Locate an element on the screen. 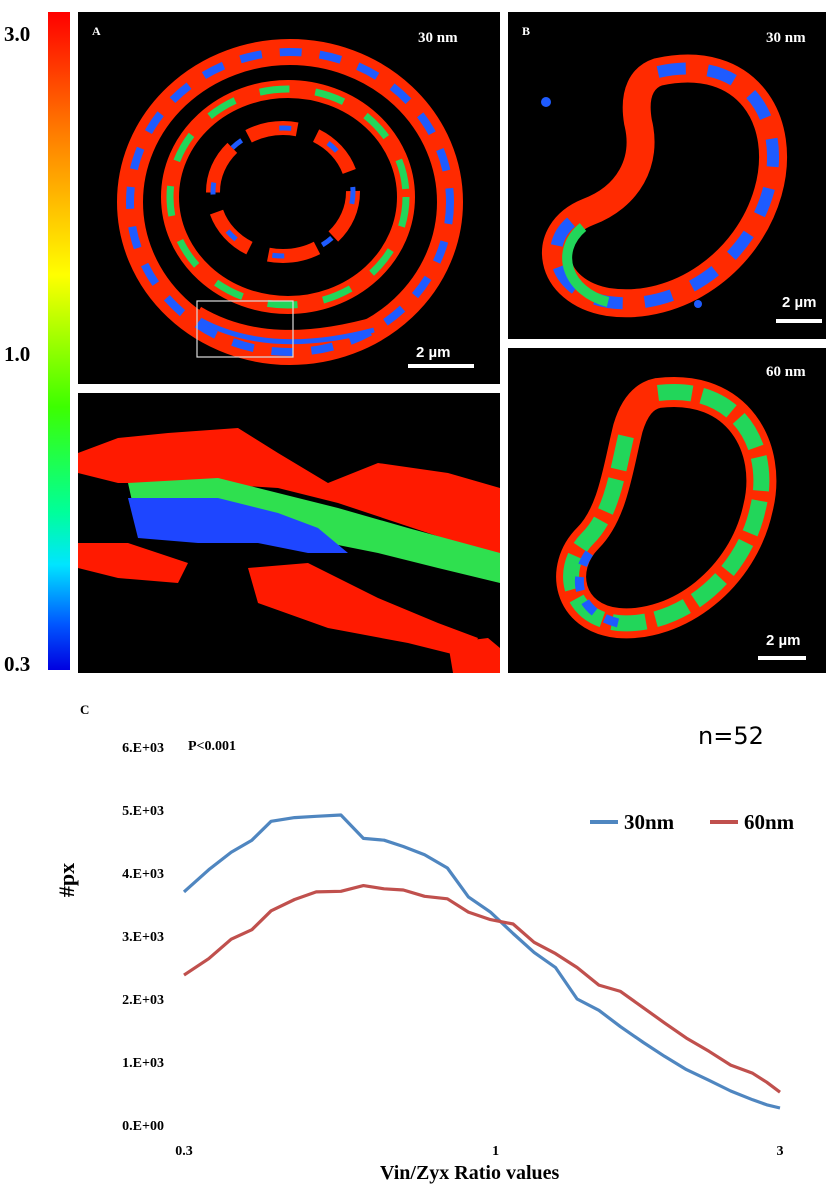 The width and height of the screenshot is (827, 1185). y-axis-label: #px is located at coordinates (66, 880).